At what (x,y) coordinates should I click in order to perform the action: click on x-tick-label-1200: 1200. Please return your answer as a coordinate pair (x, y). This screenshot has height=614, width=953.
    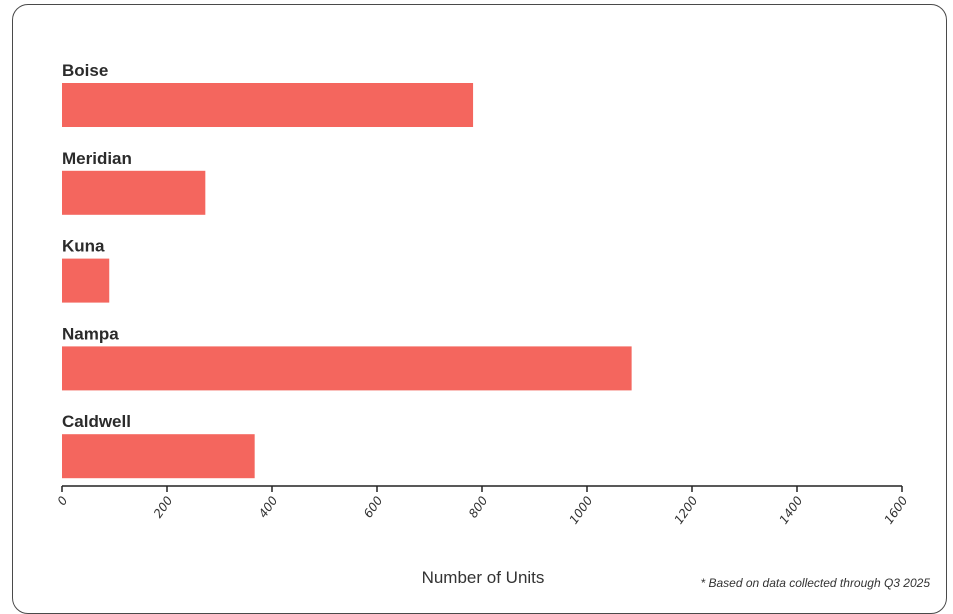
    Looking at the image, I should click on (685, 509).